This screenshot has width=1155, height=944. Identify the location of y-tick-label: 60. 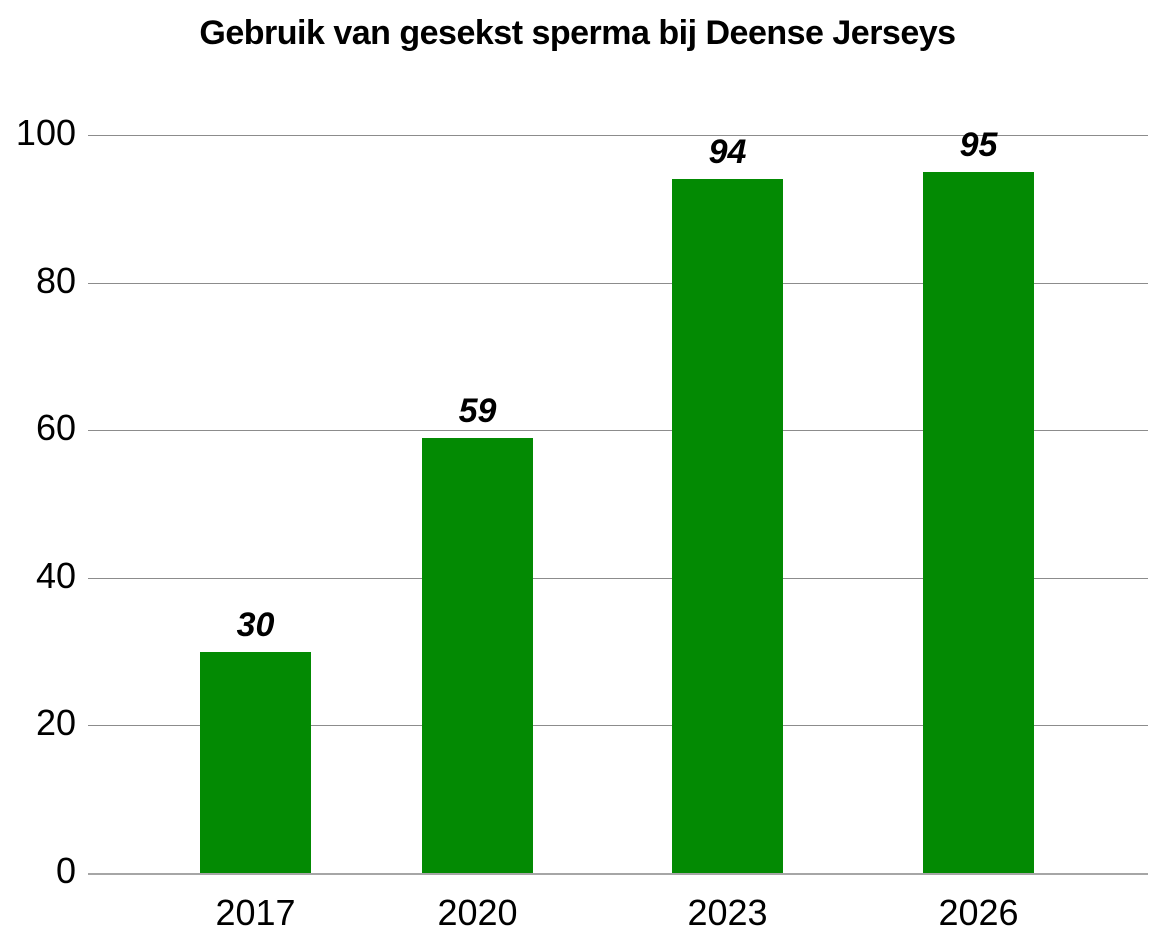
(55, 427).